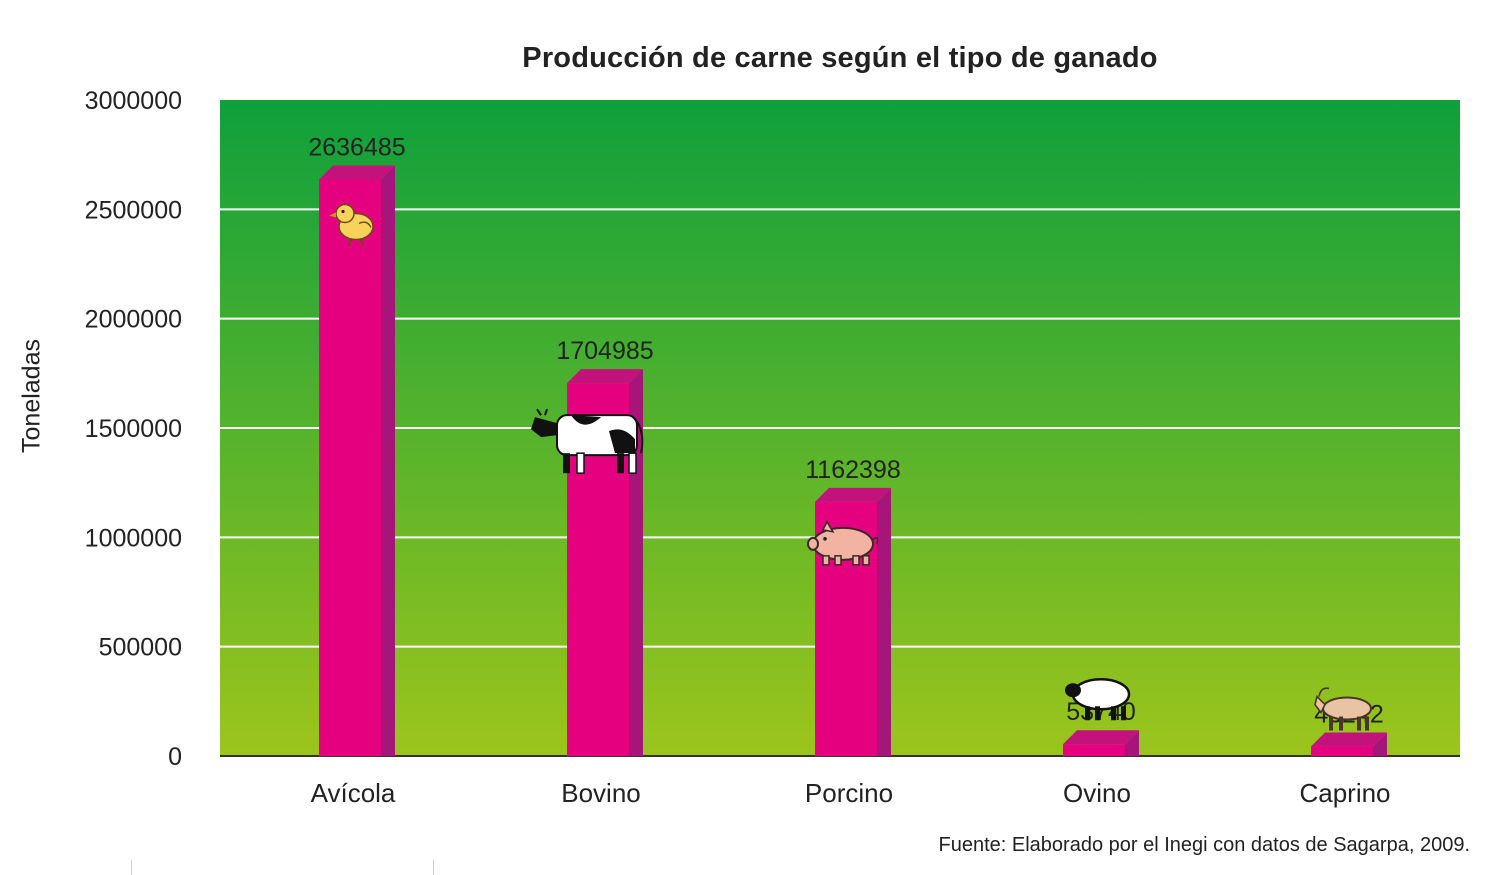 This screenshot has width=1492, height=875. What do you see at coordinates (604, 351) in the screenshot?
I see `data-label: 1704985` at bounding box center [604, 351].